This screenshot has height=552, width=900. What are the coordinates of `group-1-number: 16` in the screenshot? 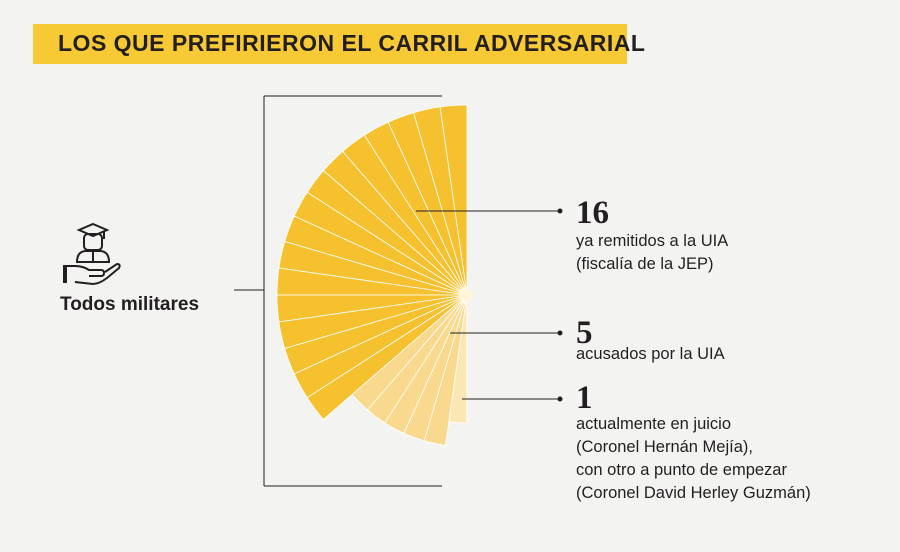 It's located at (592, 213).